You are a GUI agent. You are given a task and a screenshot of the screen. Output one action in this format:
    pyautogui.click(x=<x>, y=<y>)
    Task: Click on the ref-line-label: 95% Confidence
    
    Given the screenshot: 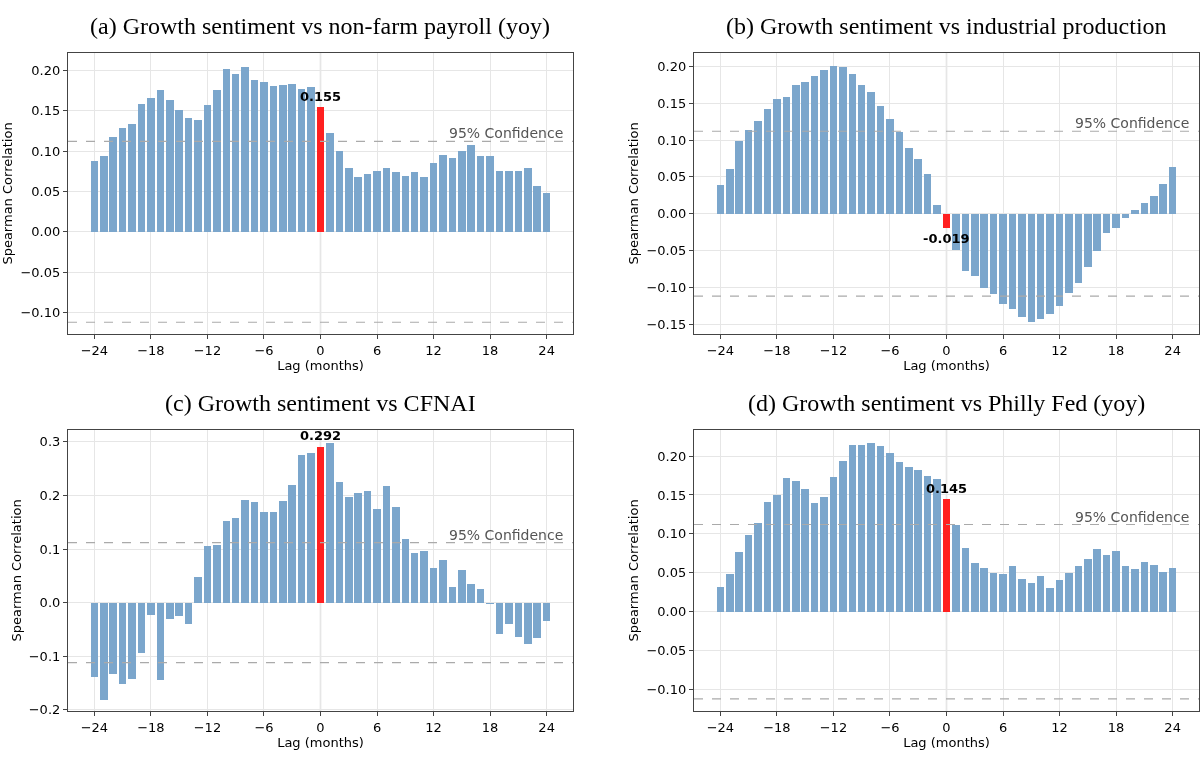 What is the action you would take?
    pyautogui.click(x=506, y=535)
    